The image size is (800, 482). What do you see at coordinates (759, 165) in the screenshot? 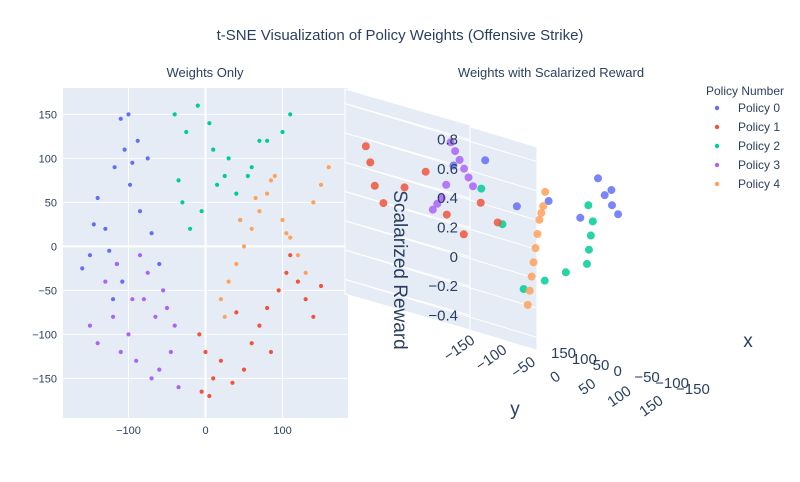
I see `legend-entry: Policy 3` at bounding box center [759, 165].